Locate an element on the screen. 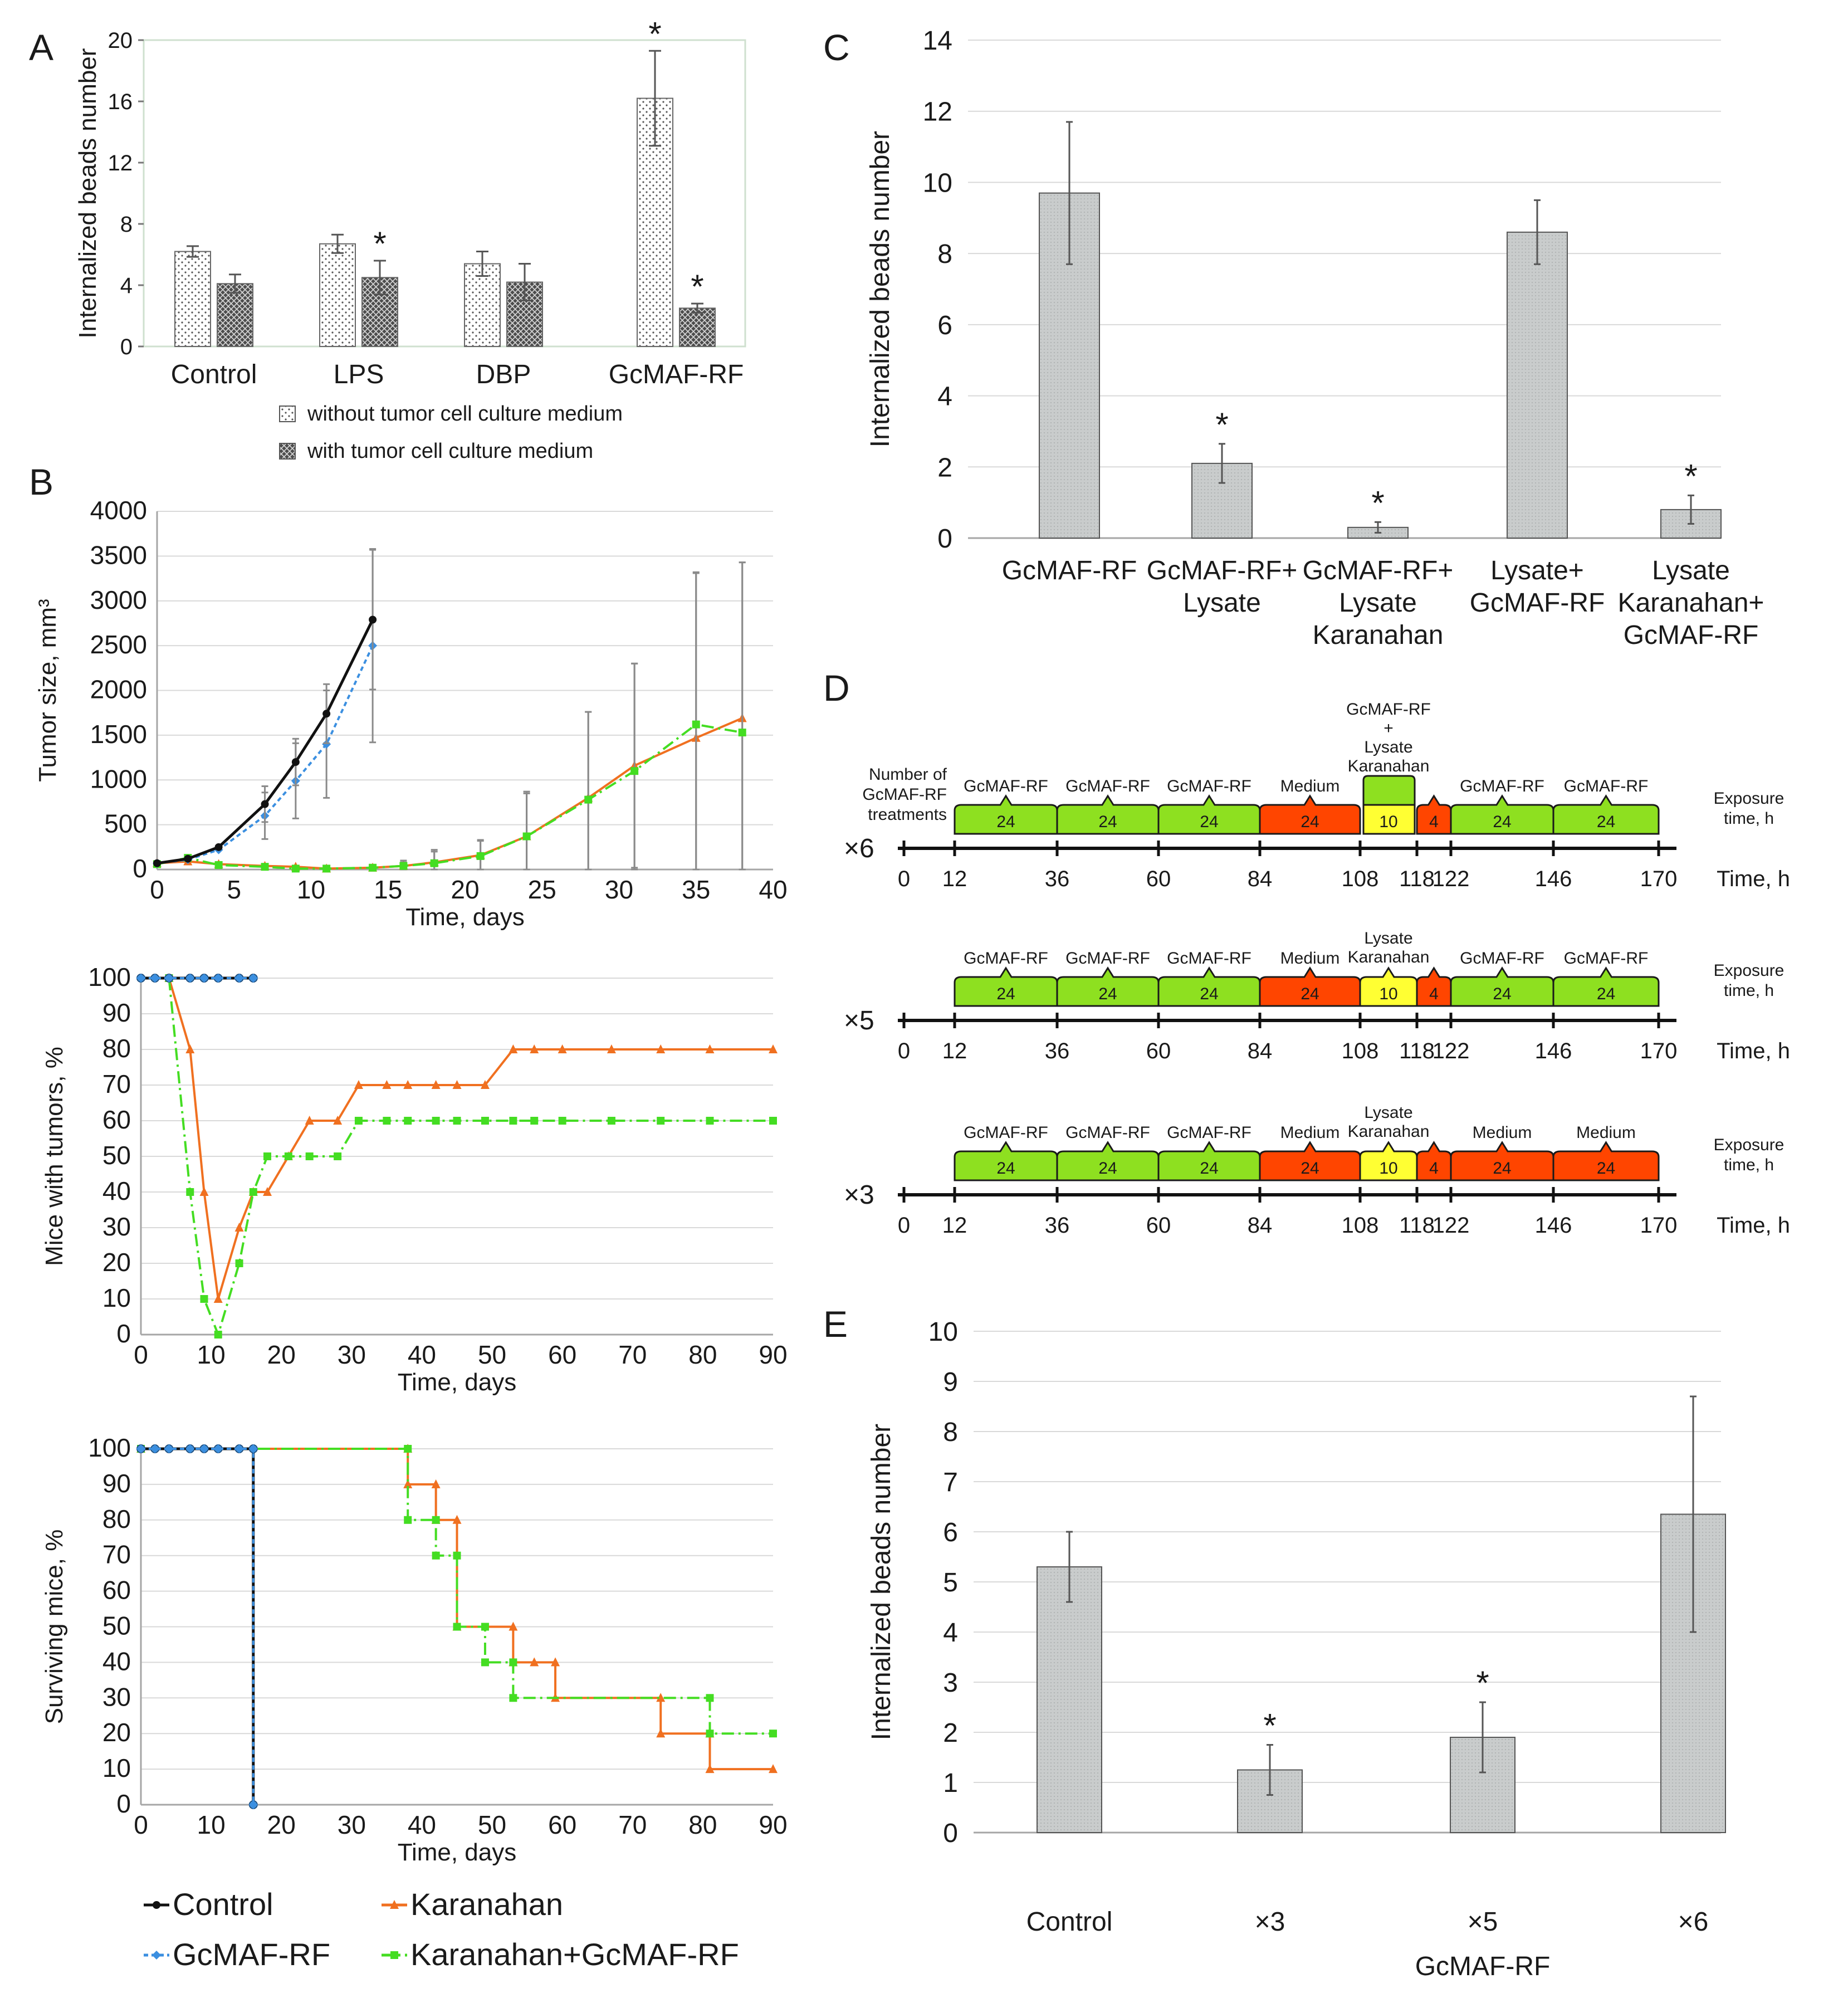 This screenshot has height=1998, width=1848. timeline-tick-label: 146 is located at coordinates (1553, 879).